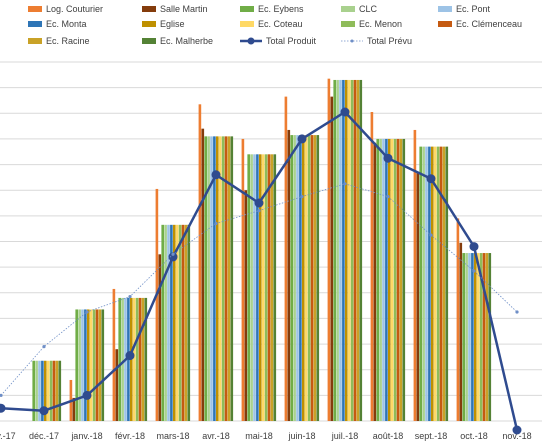 This screenshot has height=442, width=542. I want to click on legend-item-ec-malherbe: Ec. Malherbe, so click(177, 41).